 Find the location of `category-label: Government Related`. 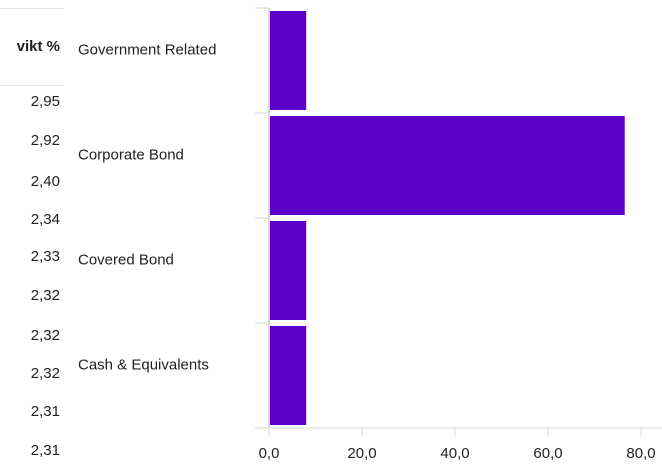

category-label: Government Related is located at coordinates (147, 49).